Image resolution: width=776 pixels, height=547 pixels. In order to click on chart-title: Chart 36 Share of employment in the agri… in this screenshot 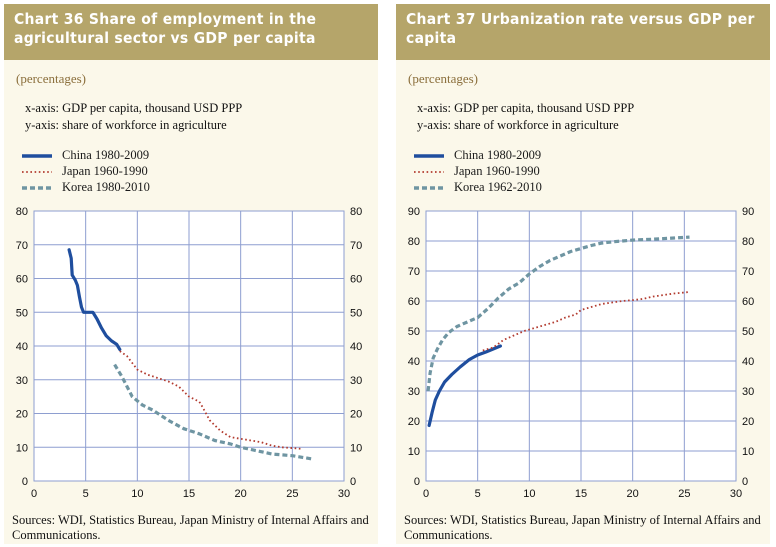, I will do `click(191, 32)`.